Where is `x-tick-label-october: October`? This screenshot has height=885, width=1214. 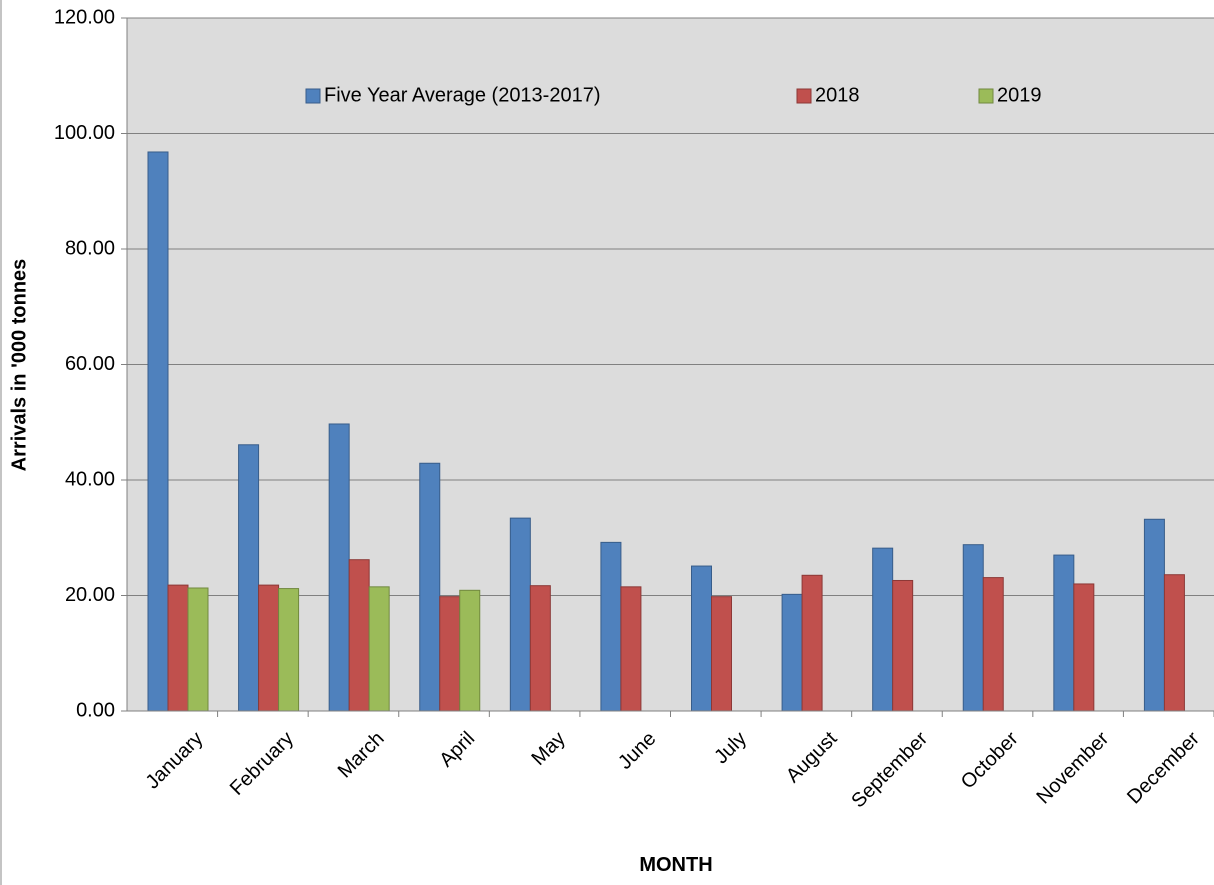 x-tick-label-october: October is located at coordinates (990, 760).